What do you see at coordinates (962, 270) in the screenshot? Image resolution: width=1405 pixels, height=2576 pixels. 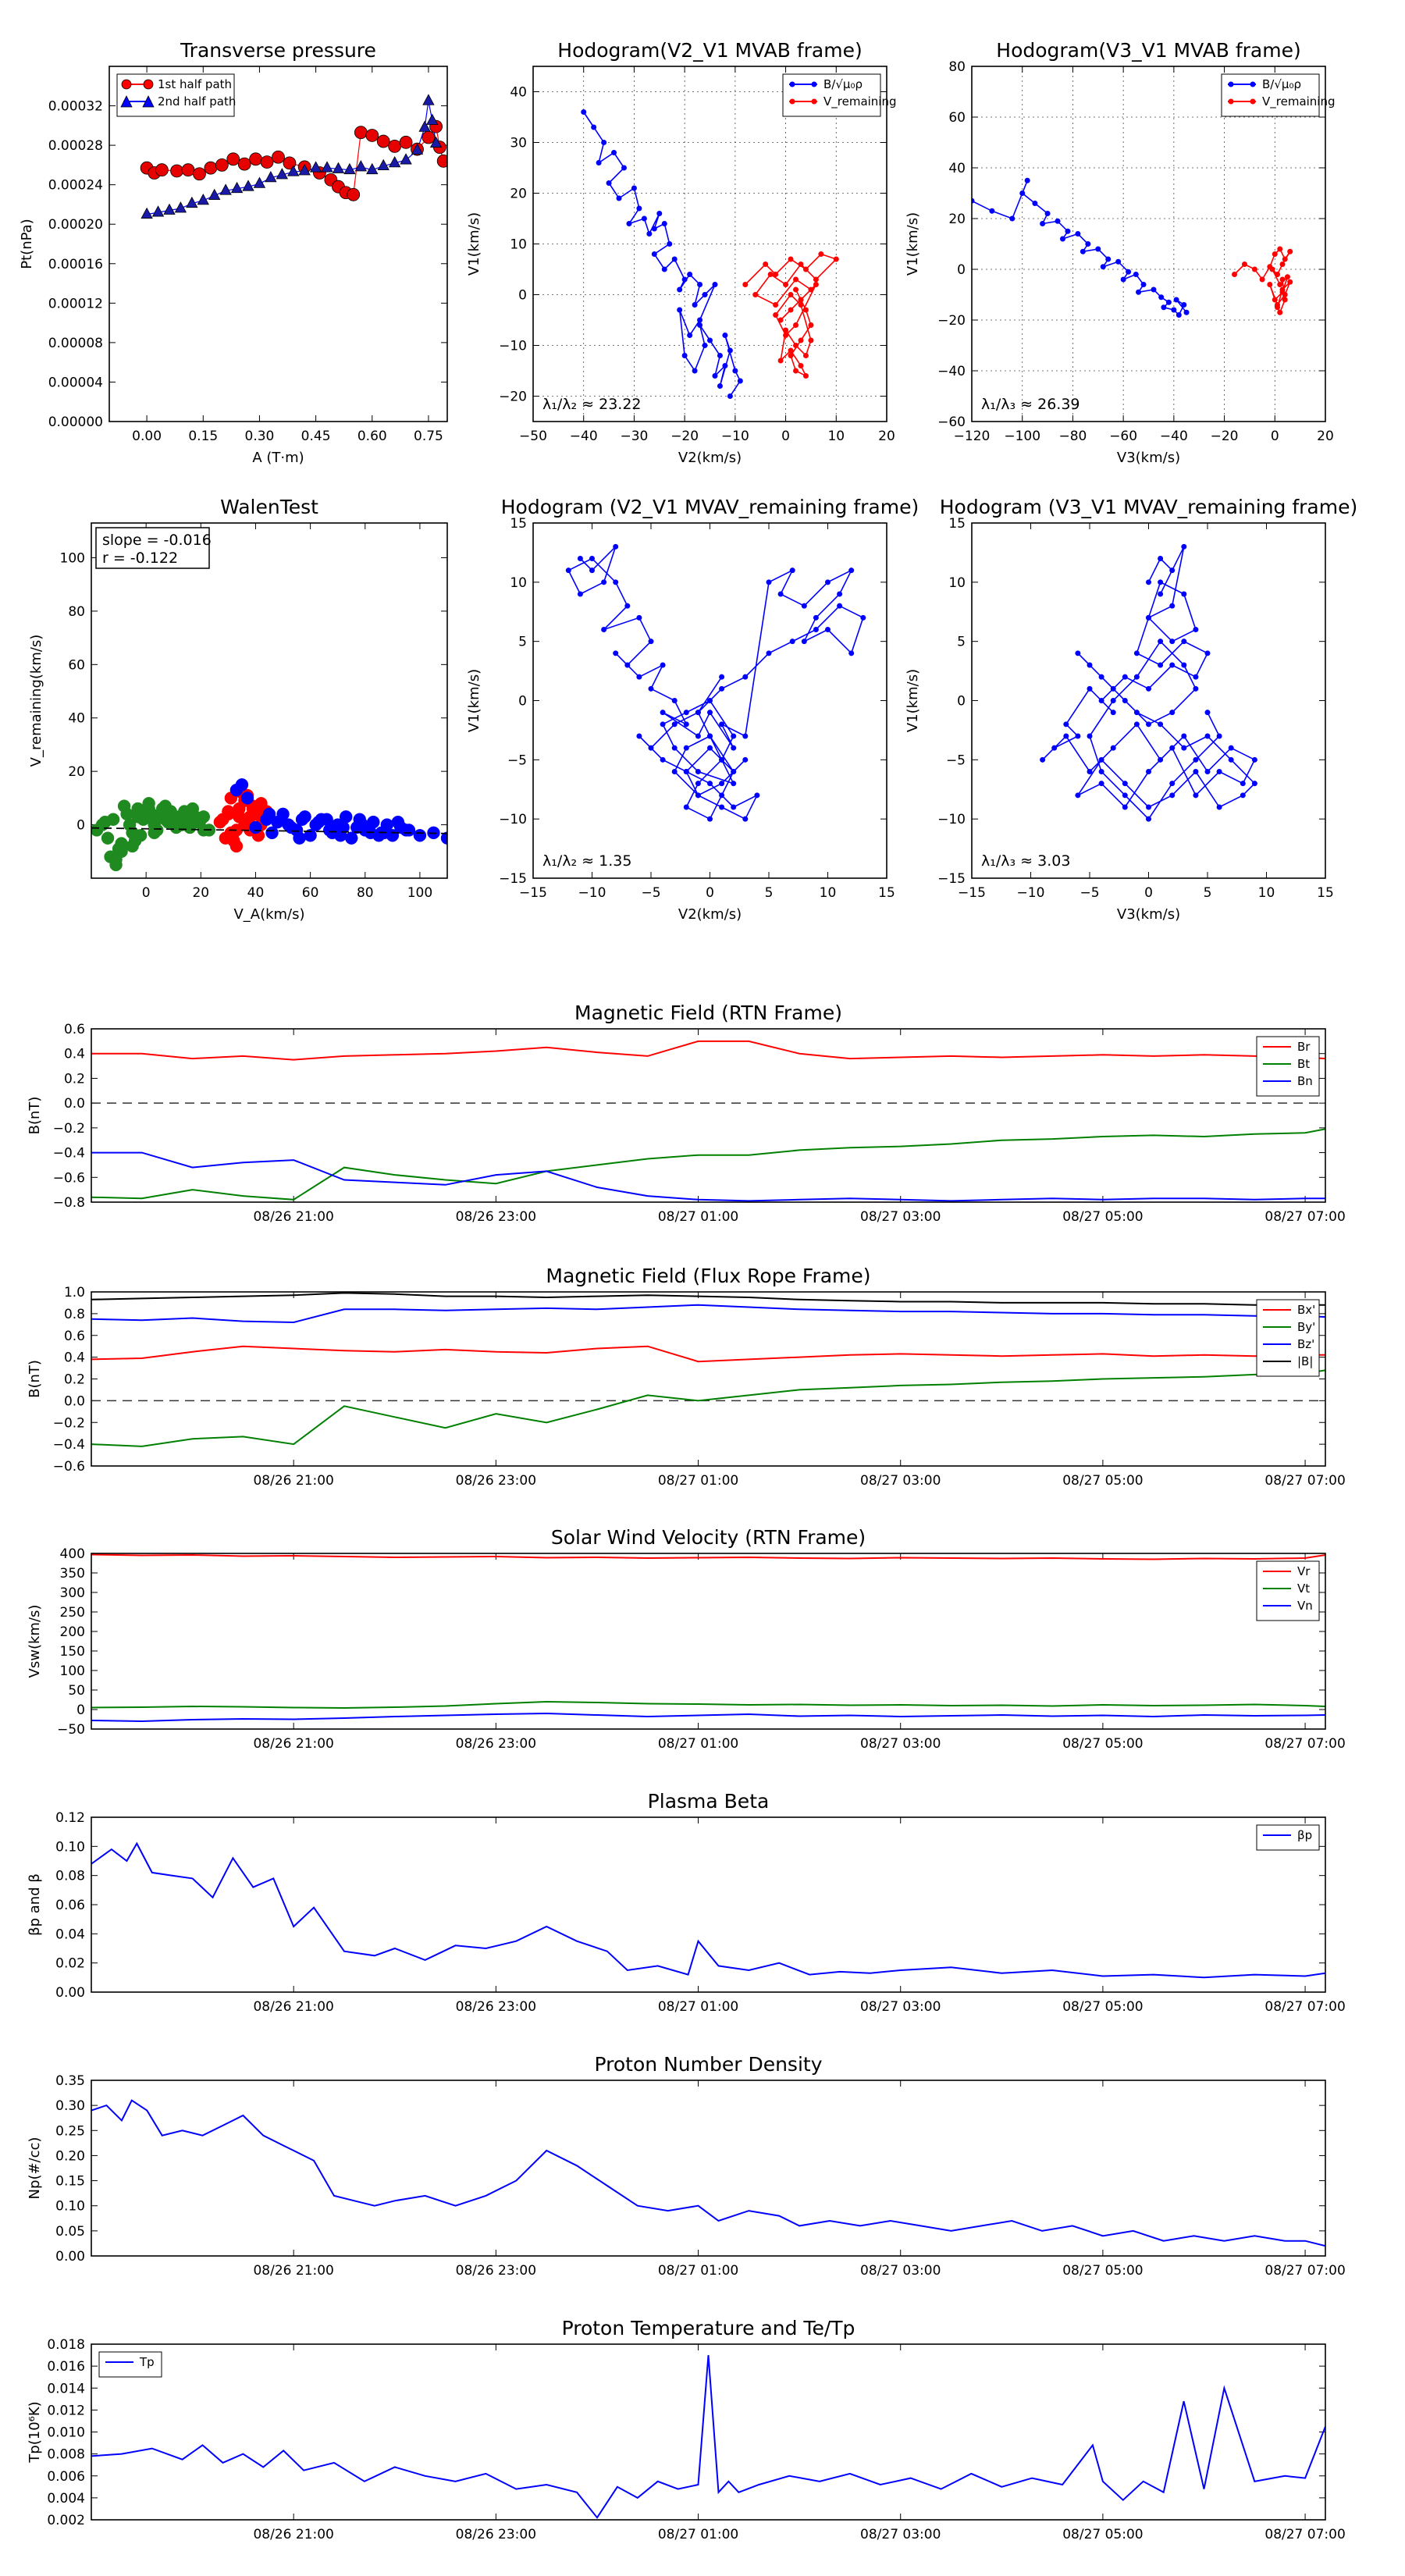 I see `hodogram_v3_v1_mvab-ytick-label: 0` at bounding box center [962, 270].